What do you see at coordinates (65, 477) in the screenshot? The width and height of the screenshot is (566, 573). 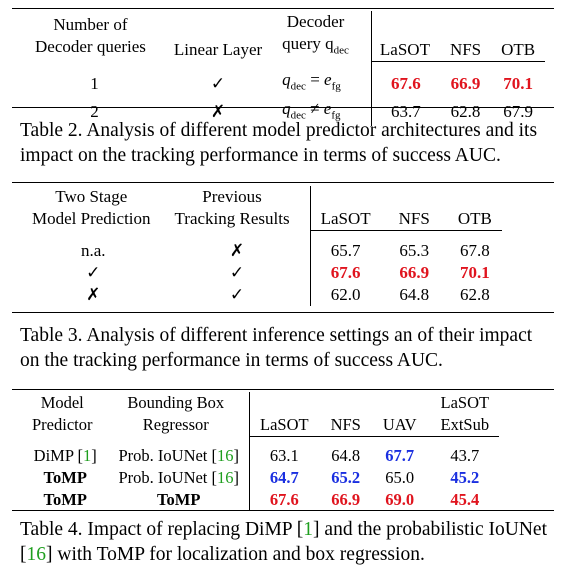 I see `t4-r2-model: ToMP` at bounding box center [65, 477].